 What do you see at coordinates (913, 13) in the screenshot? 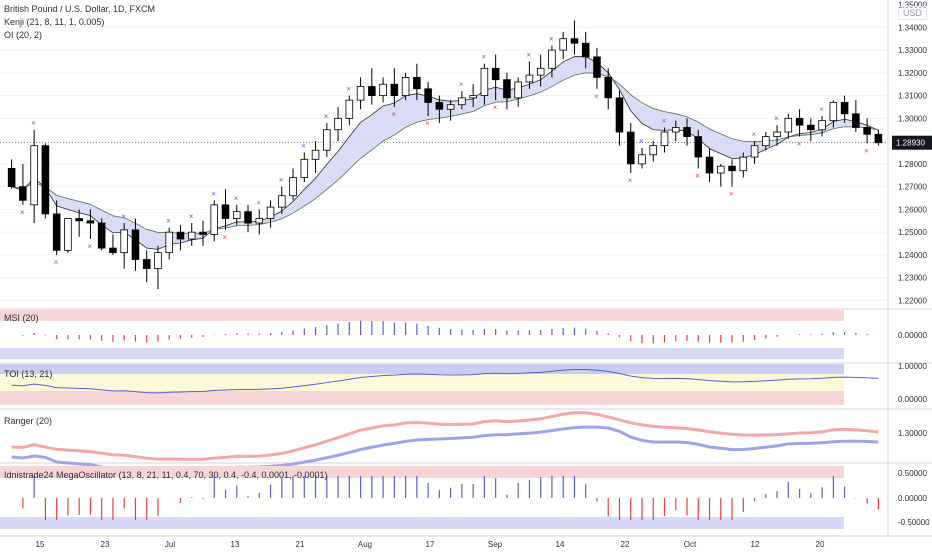
I see `currency-badge: USD` at bounding box center [913, 13].